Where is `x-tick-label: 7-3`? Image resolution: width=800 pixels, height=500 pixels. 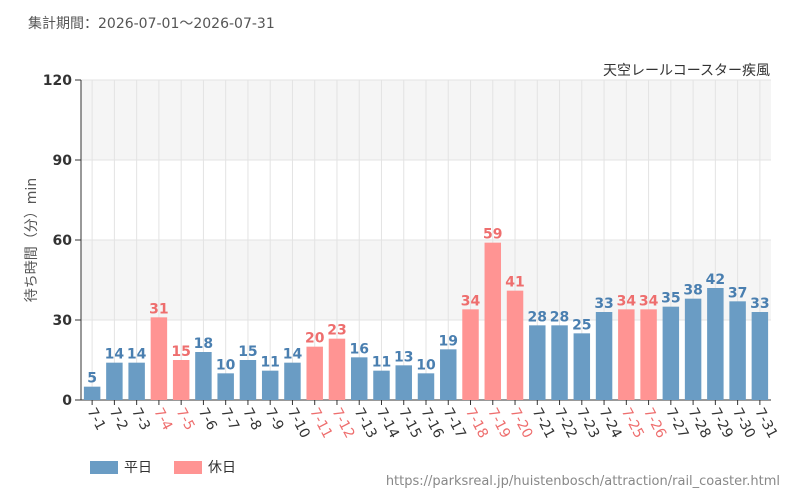 x-tick-label: 7-3 is located at coordinates (140, 419).